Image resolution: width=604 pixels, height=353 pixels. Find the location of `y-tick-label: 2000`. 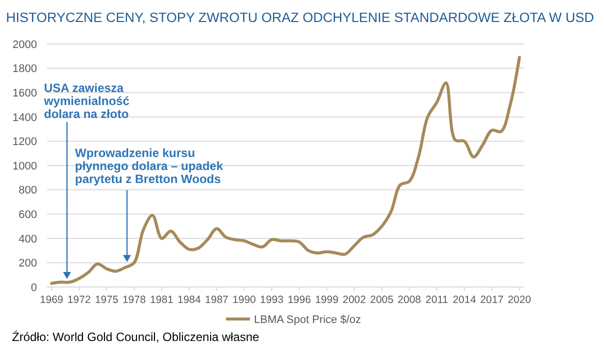

y-tick-label: 2000 is located at coordinates (24, 44).